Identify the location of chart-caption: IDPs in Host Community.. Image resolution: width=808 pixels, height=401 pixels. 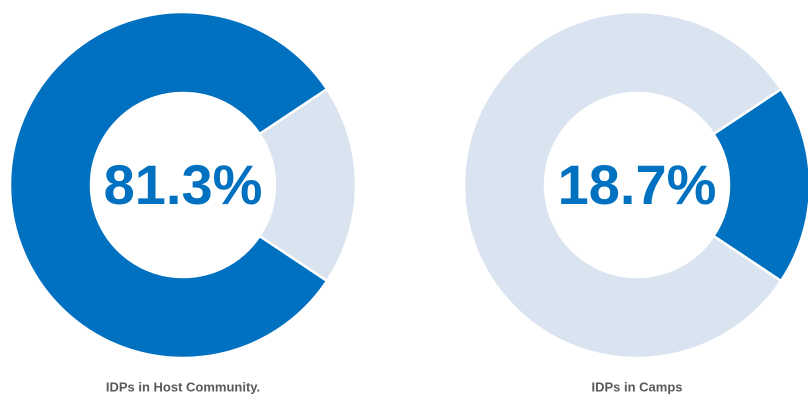
(183, 386).